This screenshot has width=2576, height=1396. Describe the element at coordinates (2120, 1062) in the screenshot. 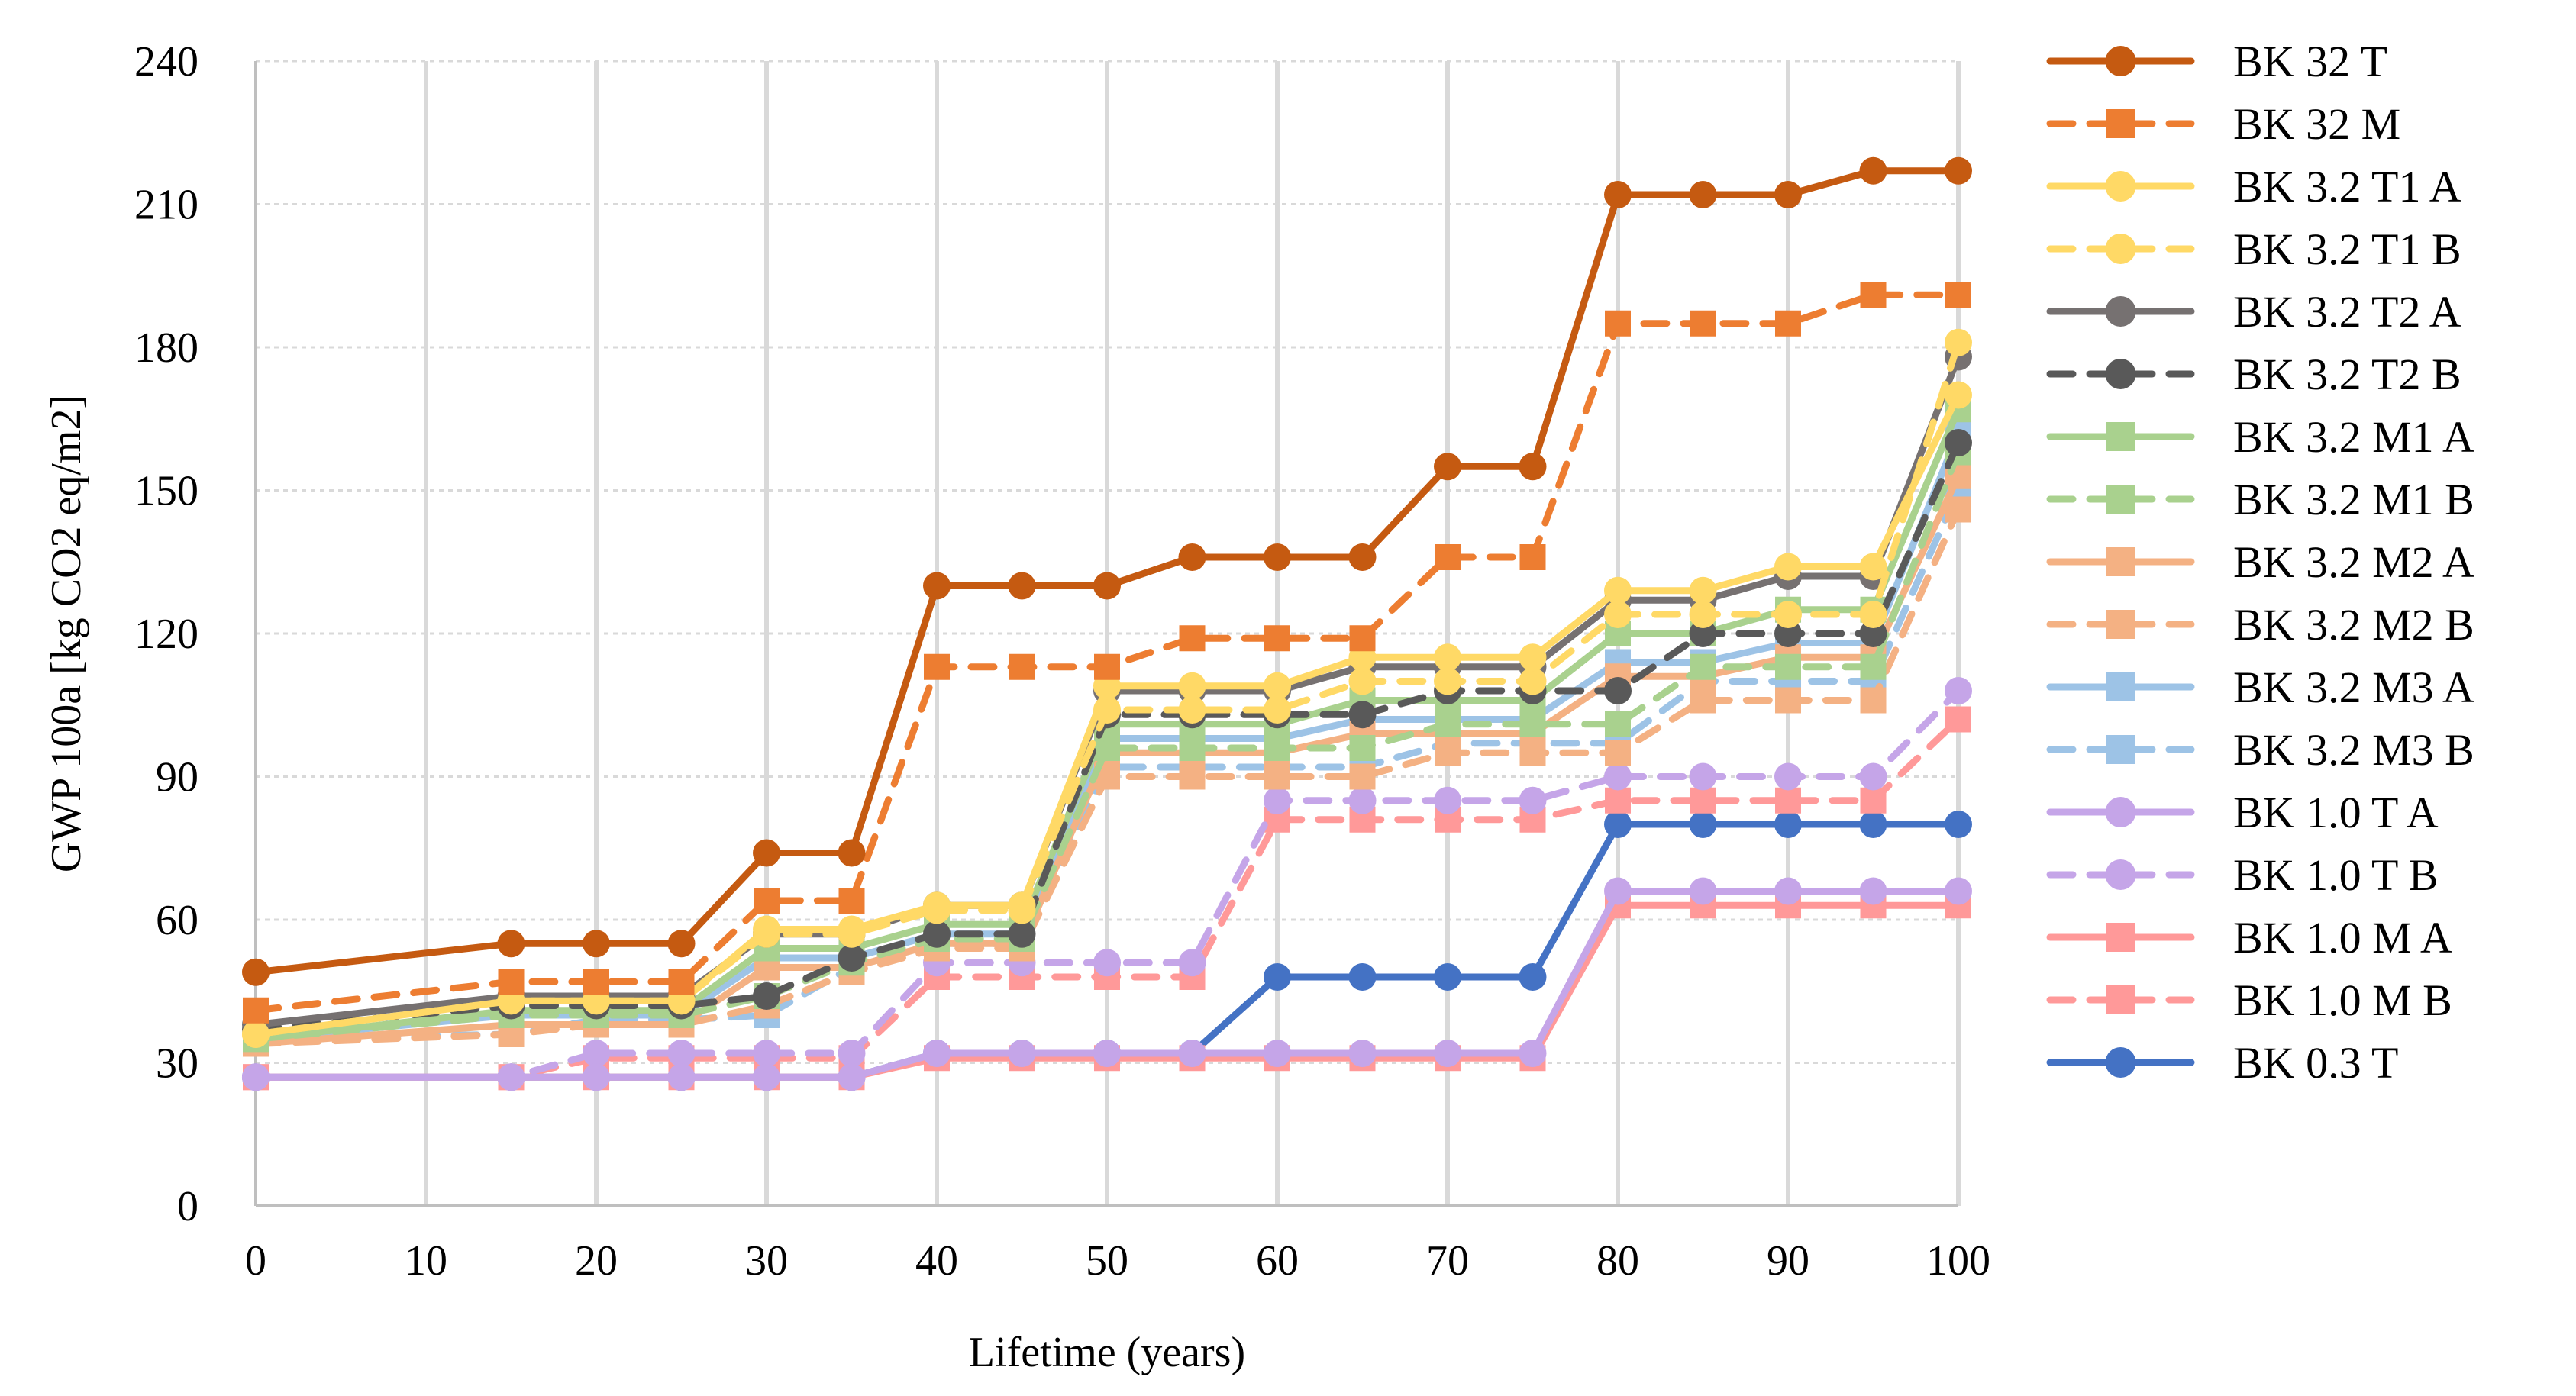

I see `legend-marker-bk-0-3-t` at that location.